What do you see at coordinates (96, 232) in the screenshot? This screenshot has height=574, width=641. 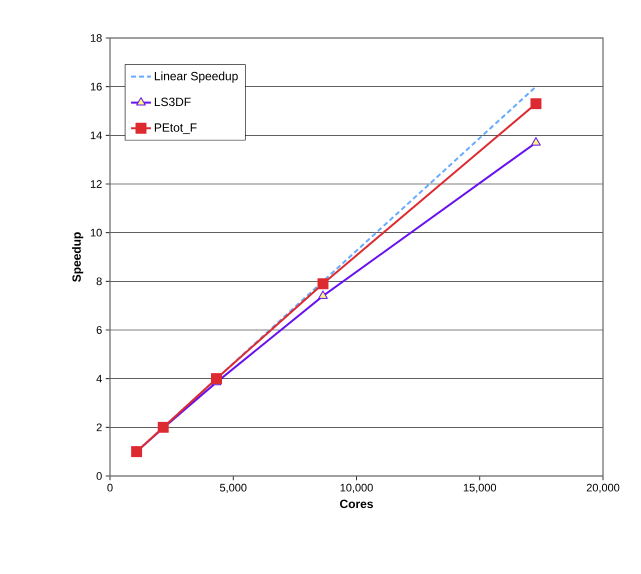 I see `y-tick-label: 10` at bounding box center [96, 232].